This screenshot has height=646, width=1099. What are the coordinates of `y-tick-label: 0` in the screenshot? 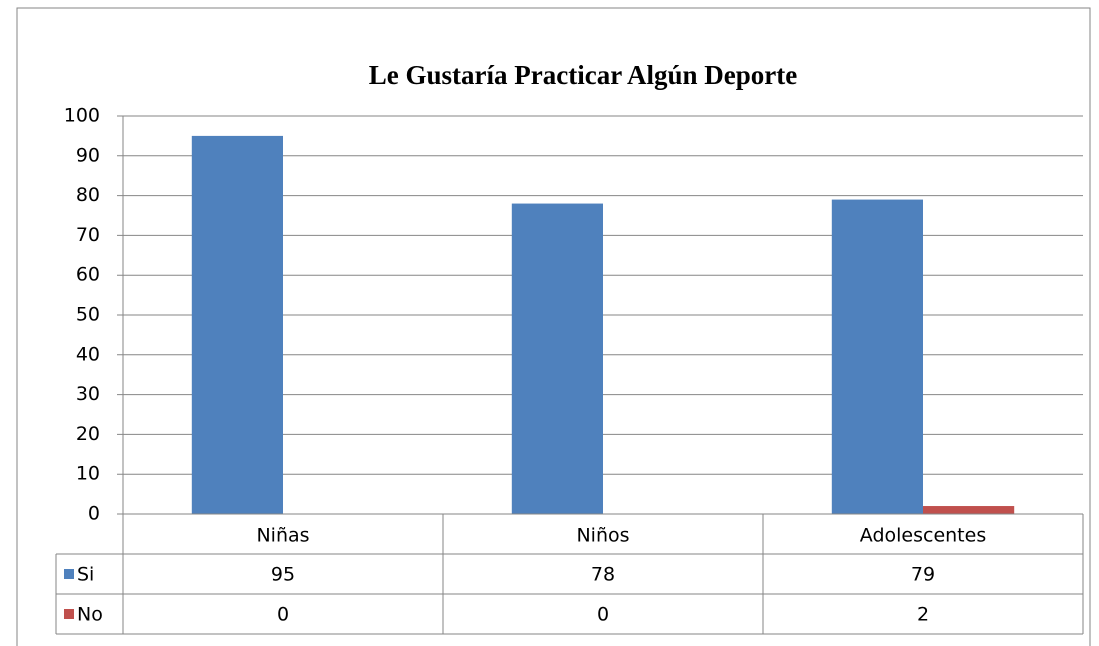 It's located at (94, 514).